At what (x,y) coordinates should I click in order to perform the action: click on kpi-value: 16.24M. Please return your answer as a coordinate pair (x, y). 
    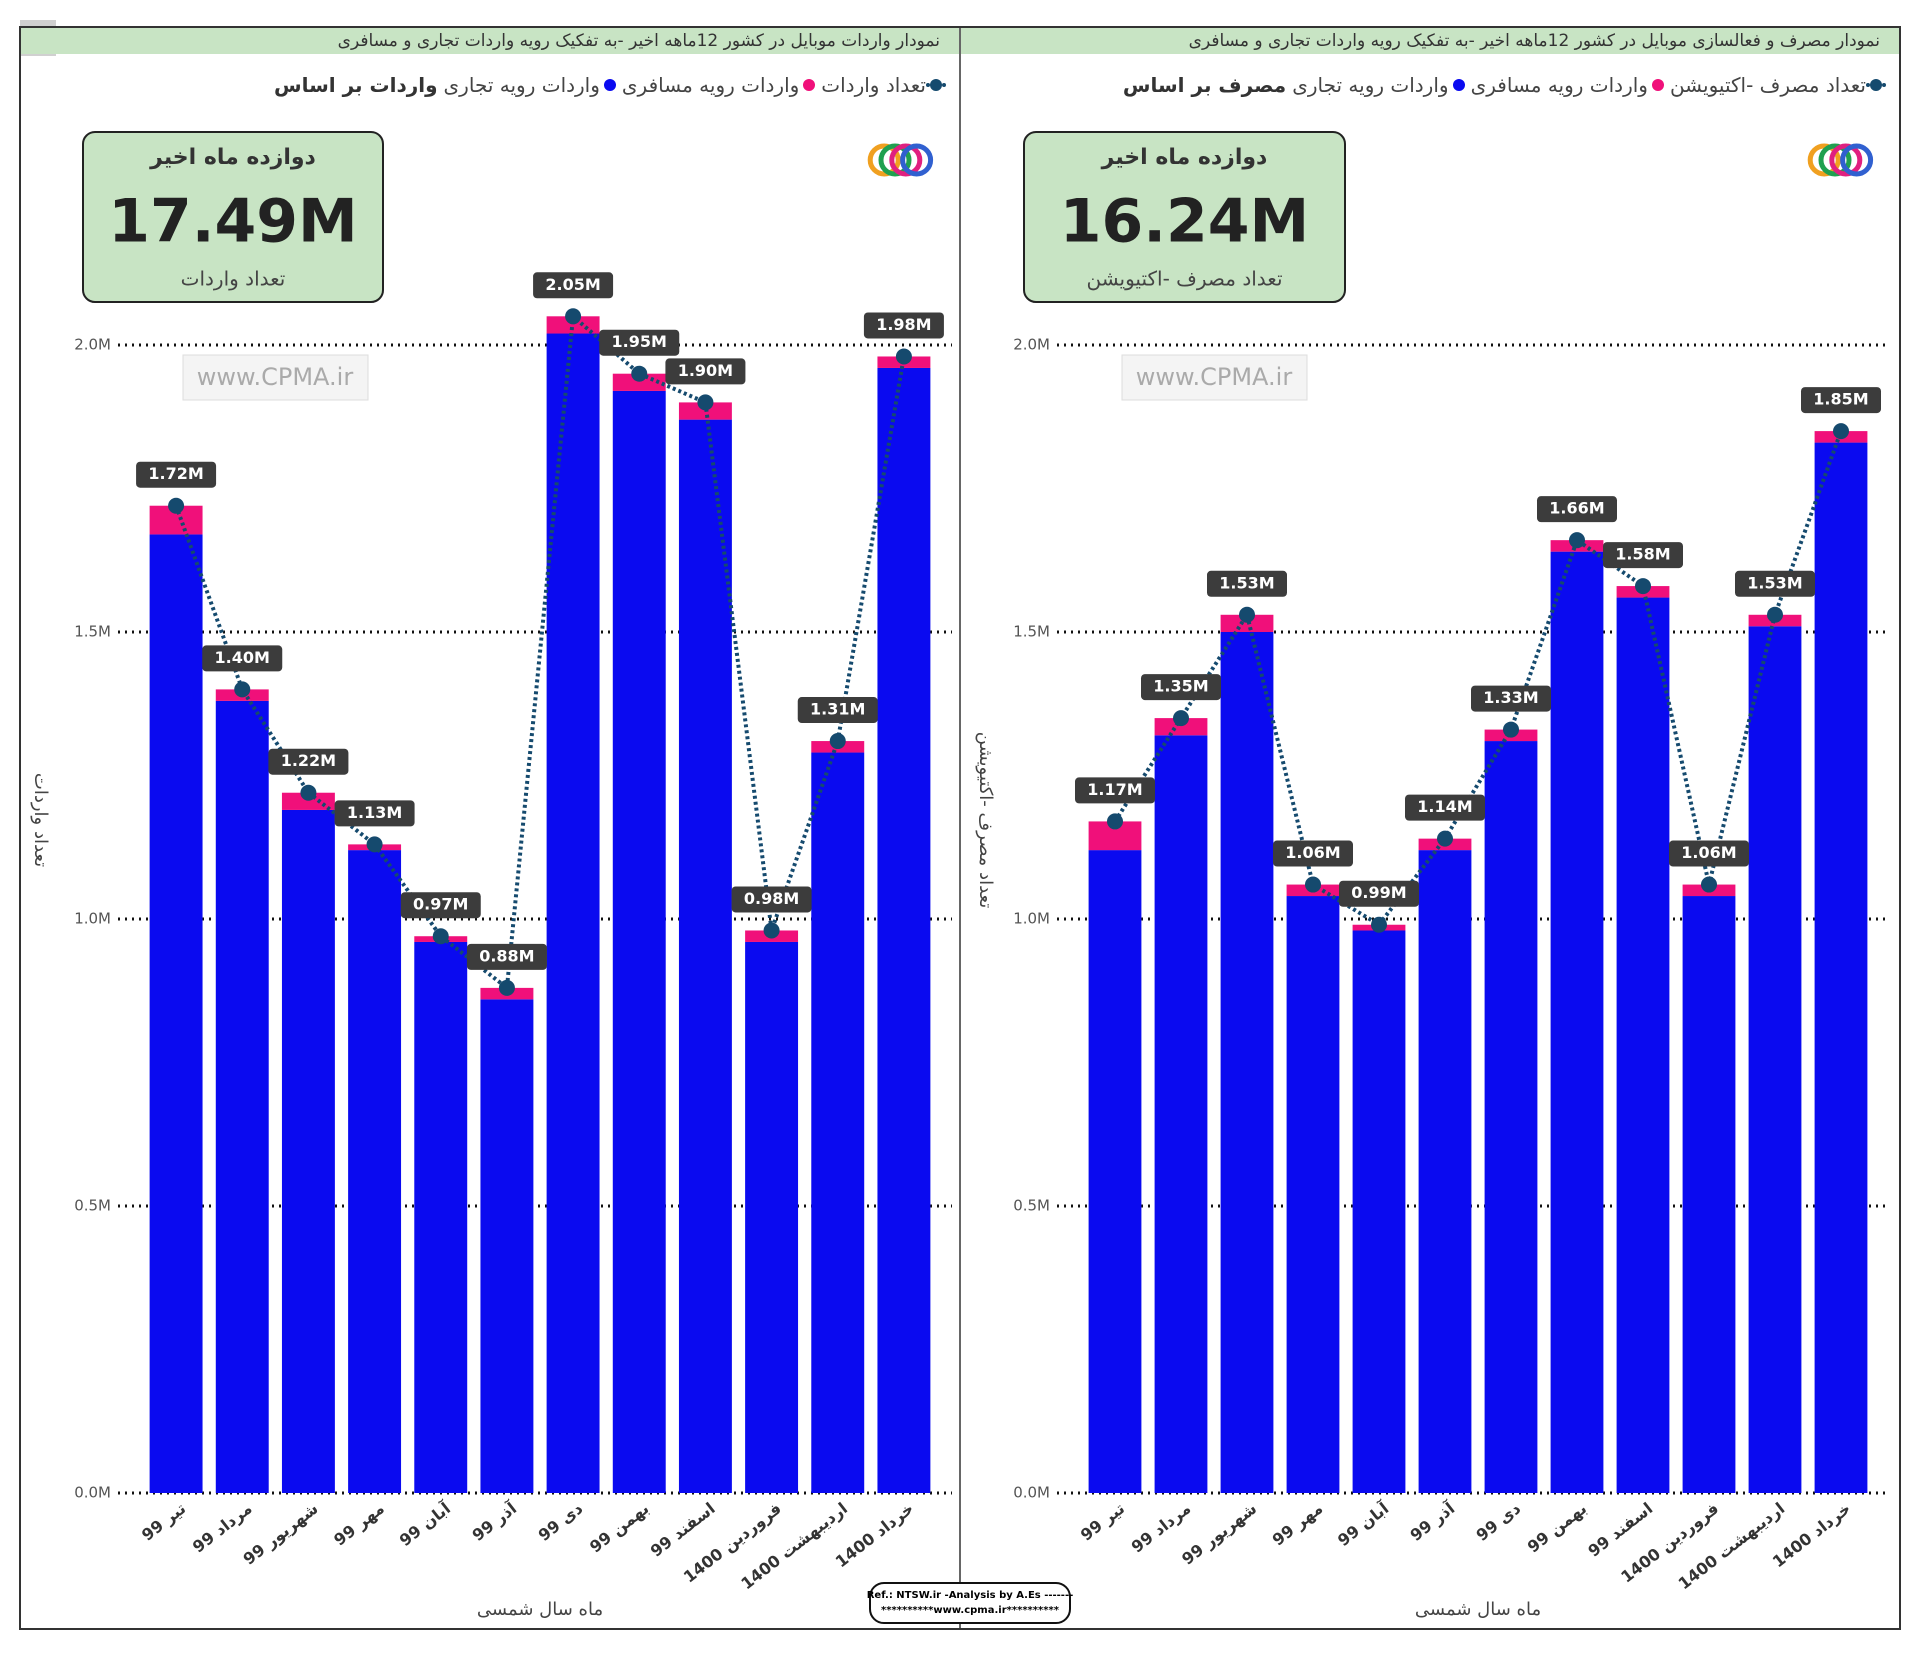
    Looking at the image, I should click on (1185, 222).